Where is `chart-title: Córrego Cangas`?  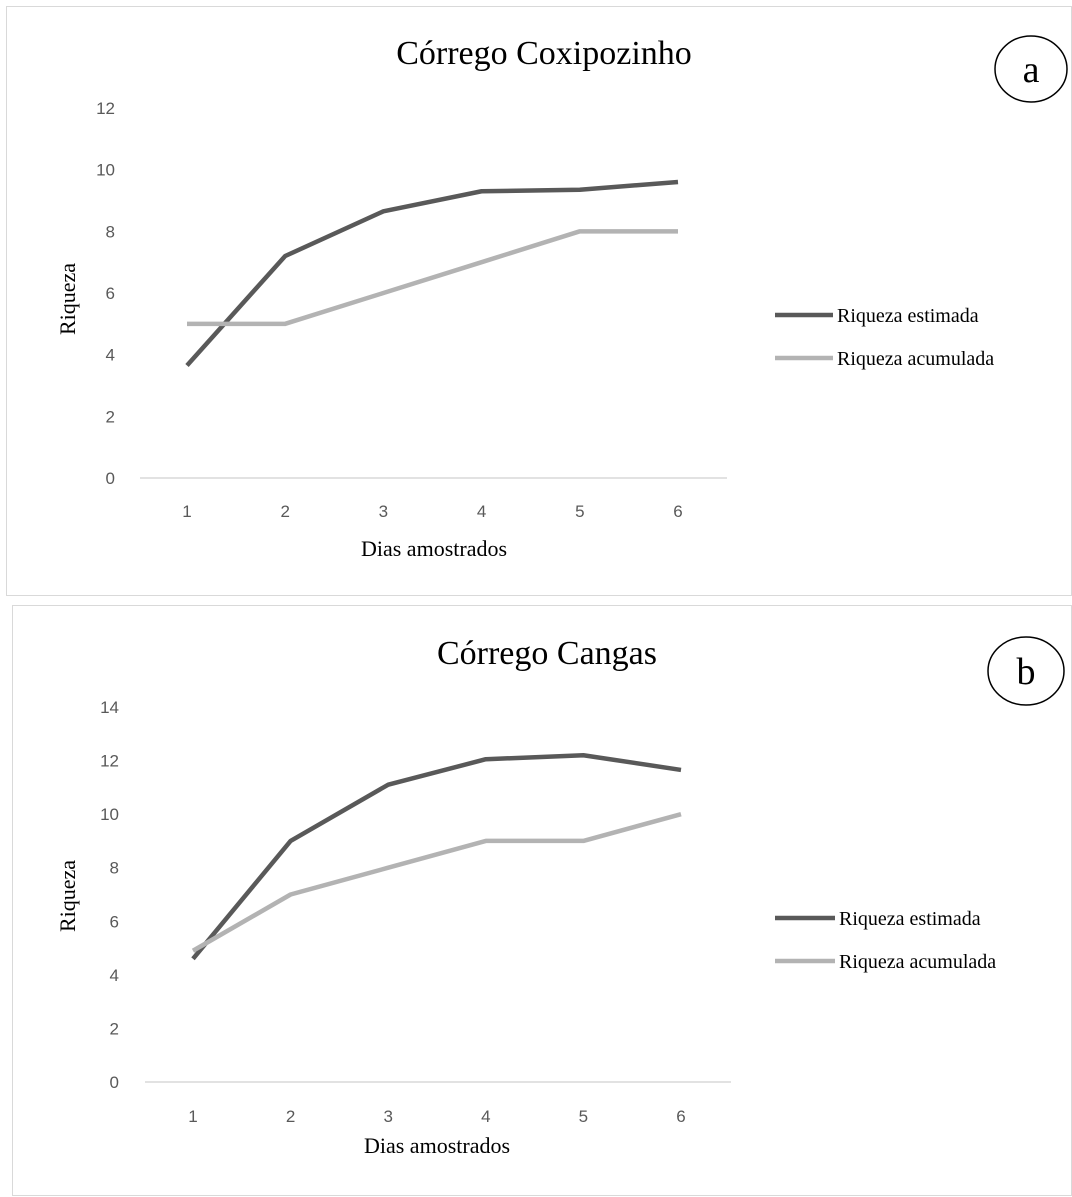
chart-title: Córrego Cangas is located at coordinates (547, 653).